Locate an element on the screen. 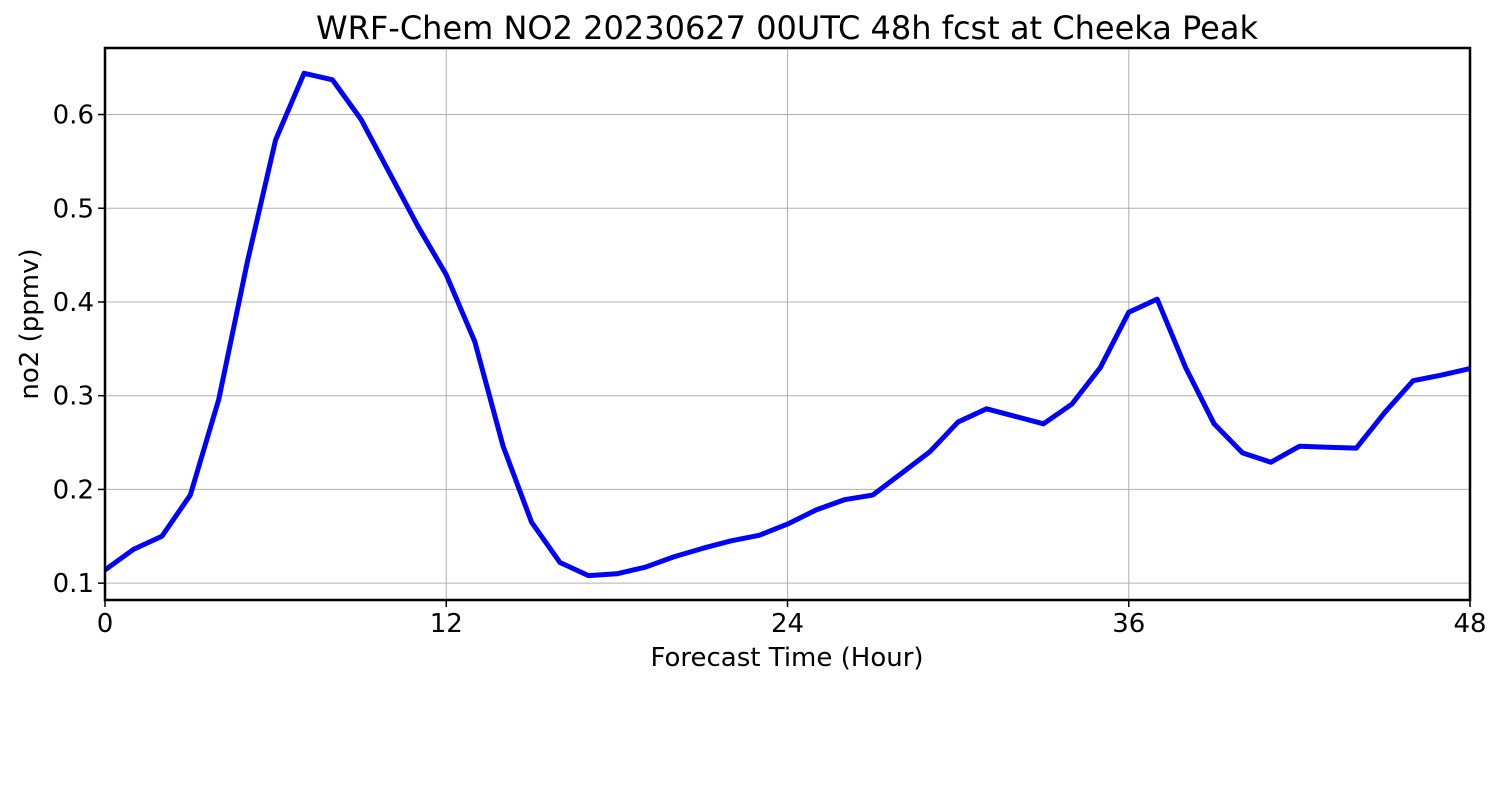 The height and width of the screenshot is (800, 1500). y-tick-label: 0.2 is located at coordinates (73, 490).